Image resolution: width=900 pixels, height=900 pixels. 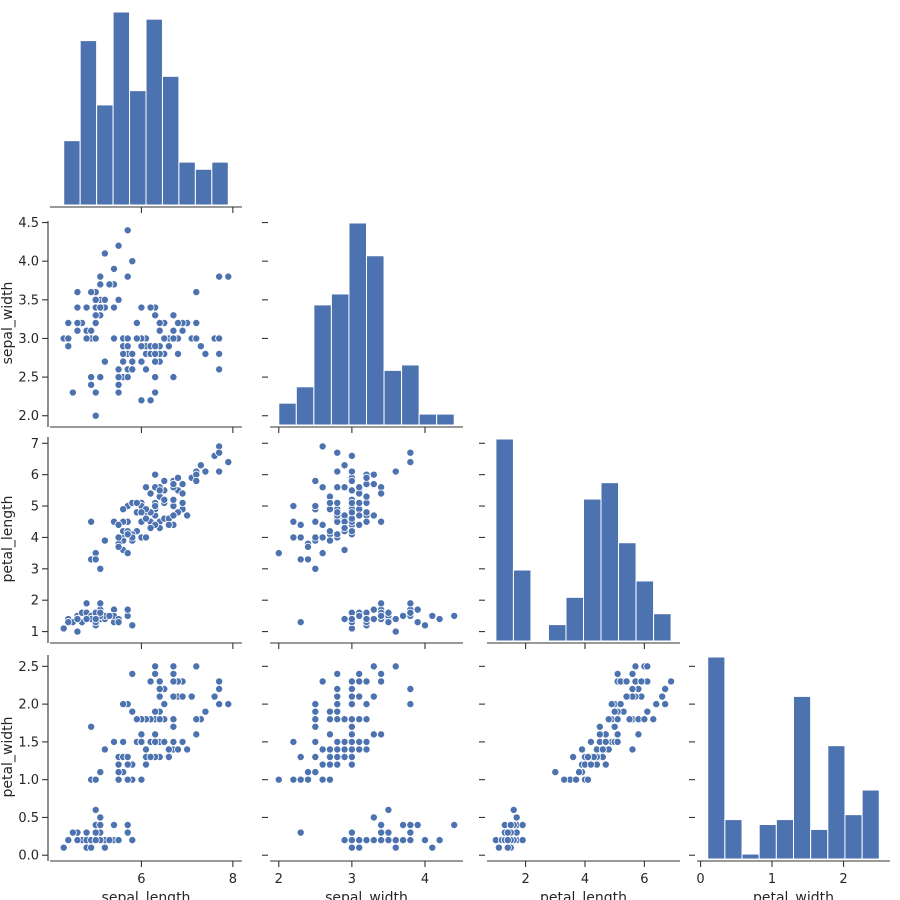 What do you see at coordinates (28, 705) in the screenshot?
I see `y-tick-label: 2.0` at bounding box center [28, 705].